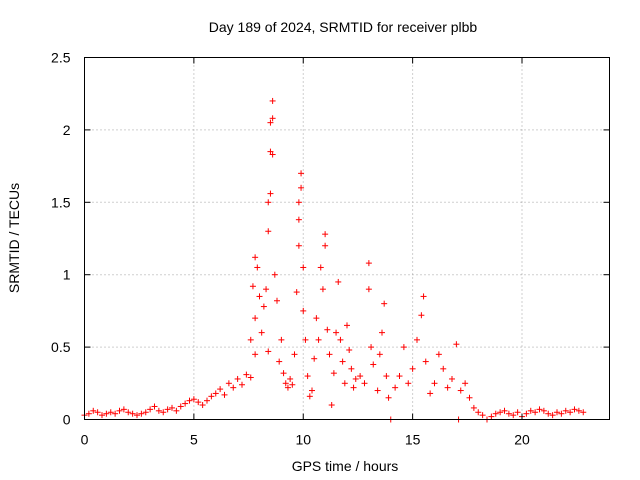 This screenshot has width=640, height=480. Describe the element at coordinates (85, 440) in the screenshot. I see `x-tick-label: 0` at that location.